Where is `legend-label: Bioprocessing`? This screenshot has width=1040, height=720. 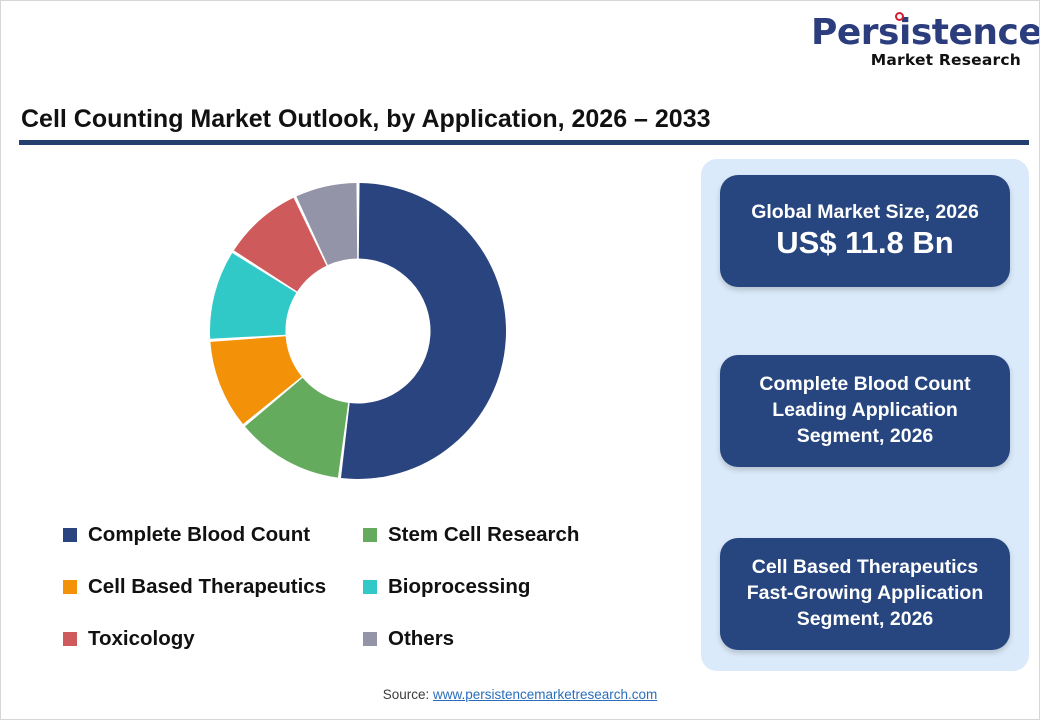
legend-label: Bioprocessing is located at coordinates (459, 586).